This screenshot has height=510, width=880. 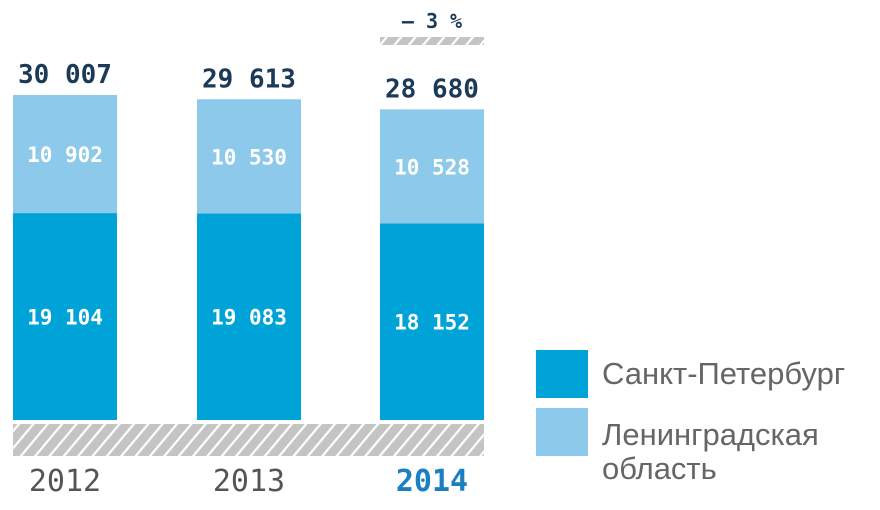 I want to click on bar-segment-2013-lo, so click(x=249, y=156).